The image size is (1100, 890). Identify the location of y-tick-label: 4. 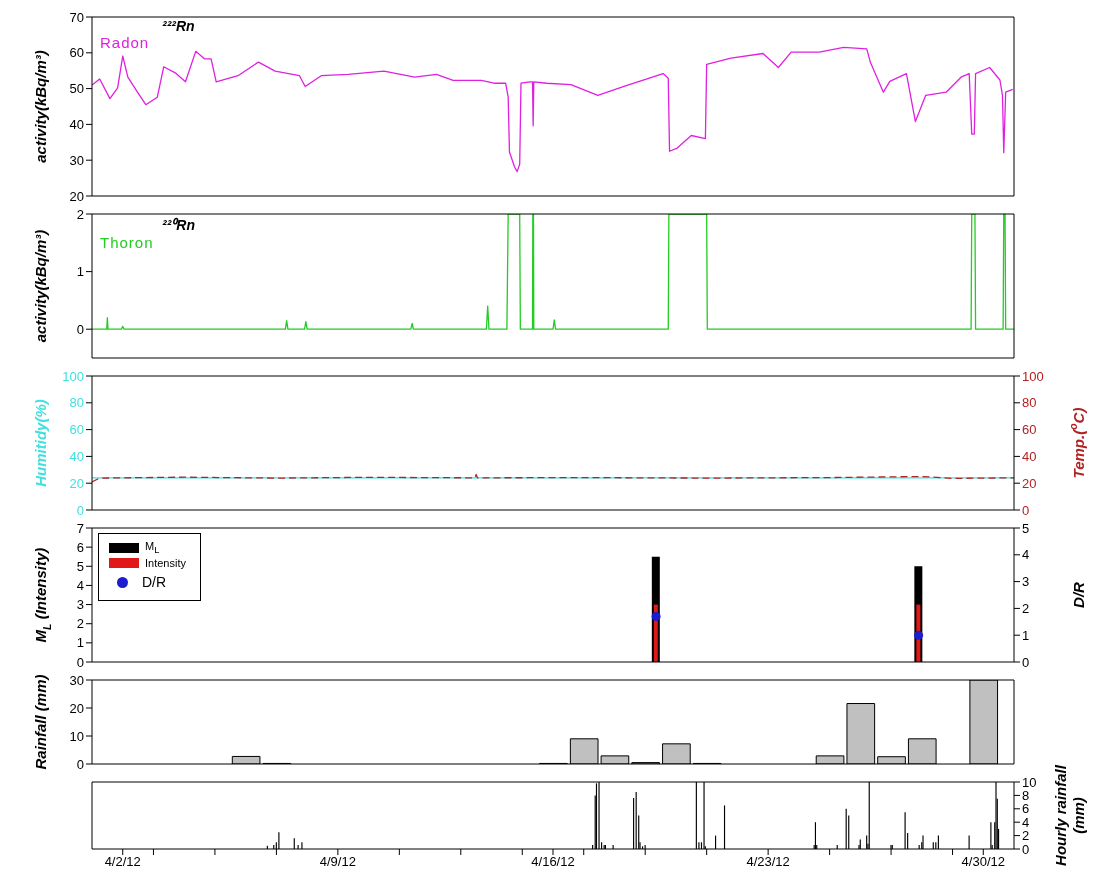
(80, 586).